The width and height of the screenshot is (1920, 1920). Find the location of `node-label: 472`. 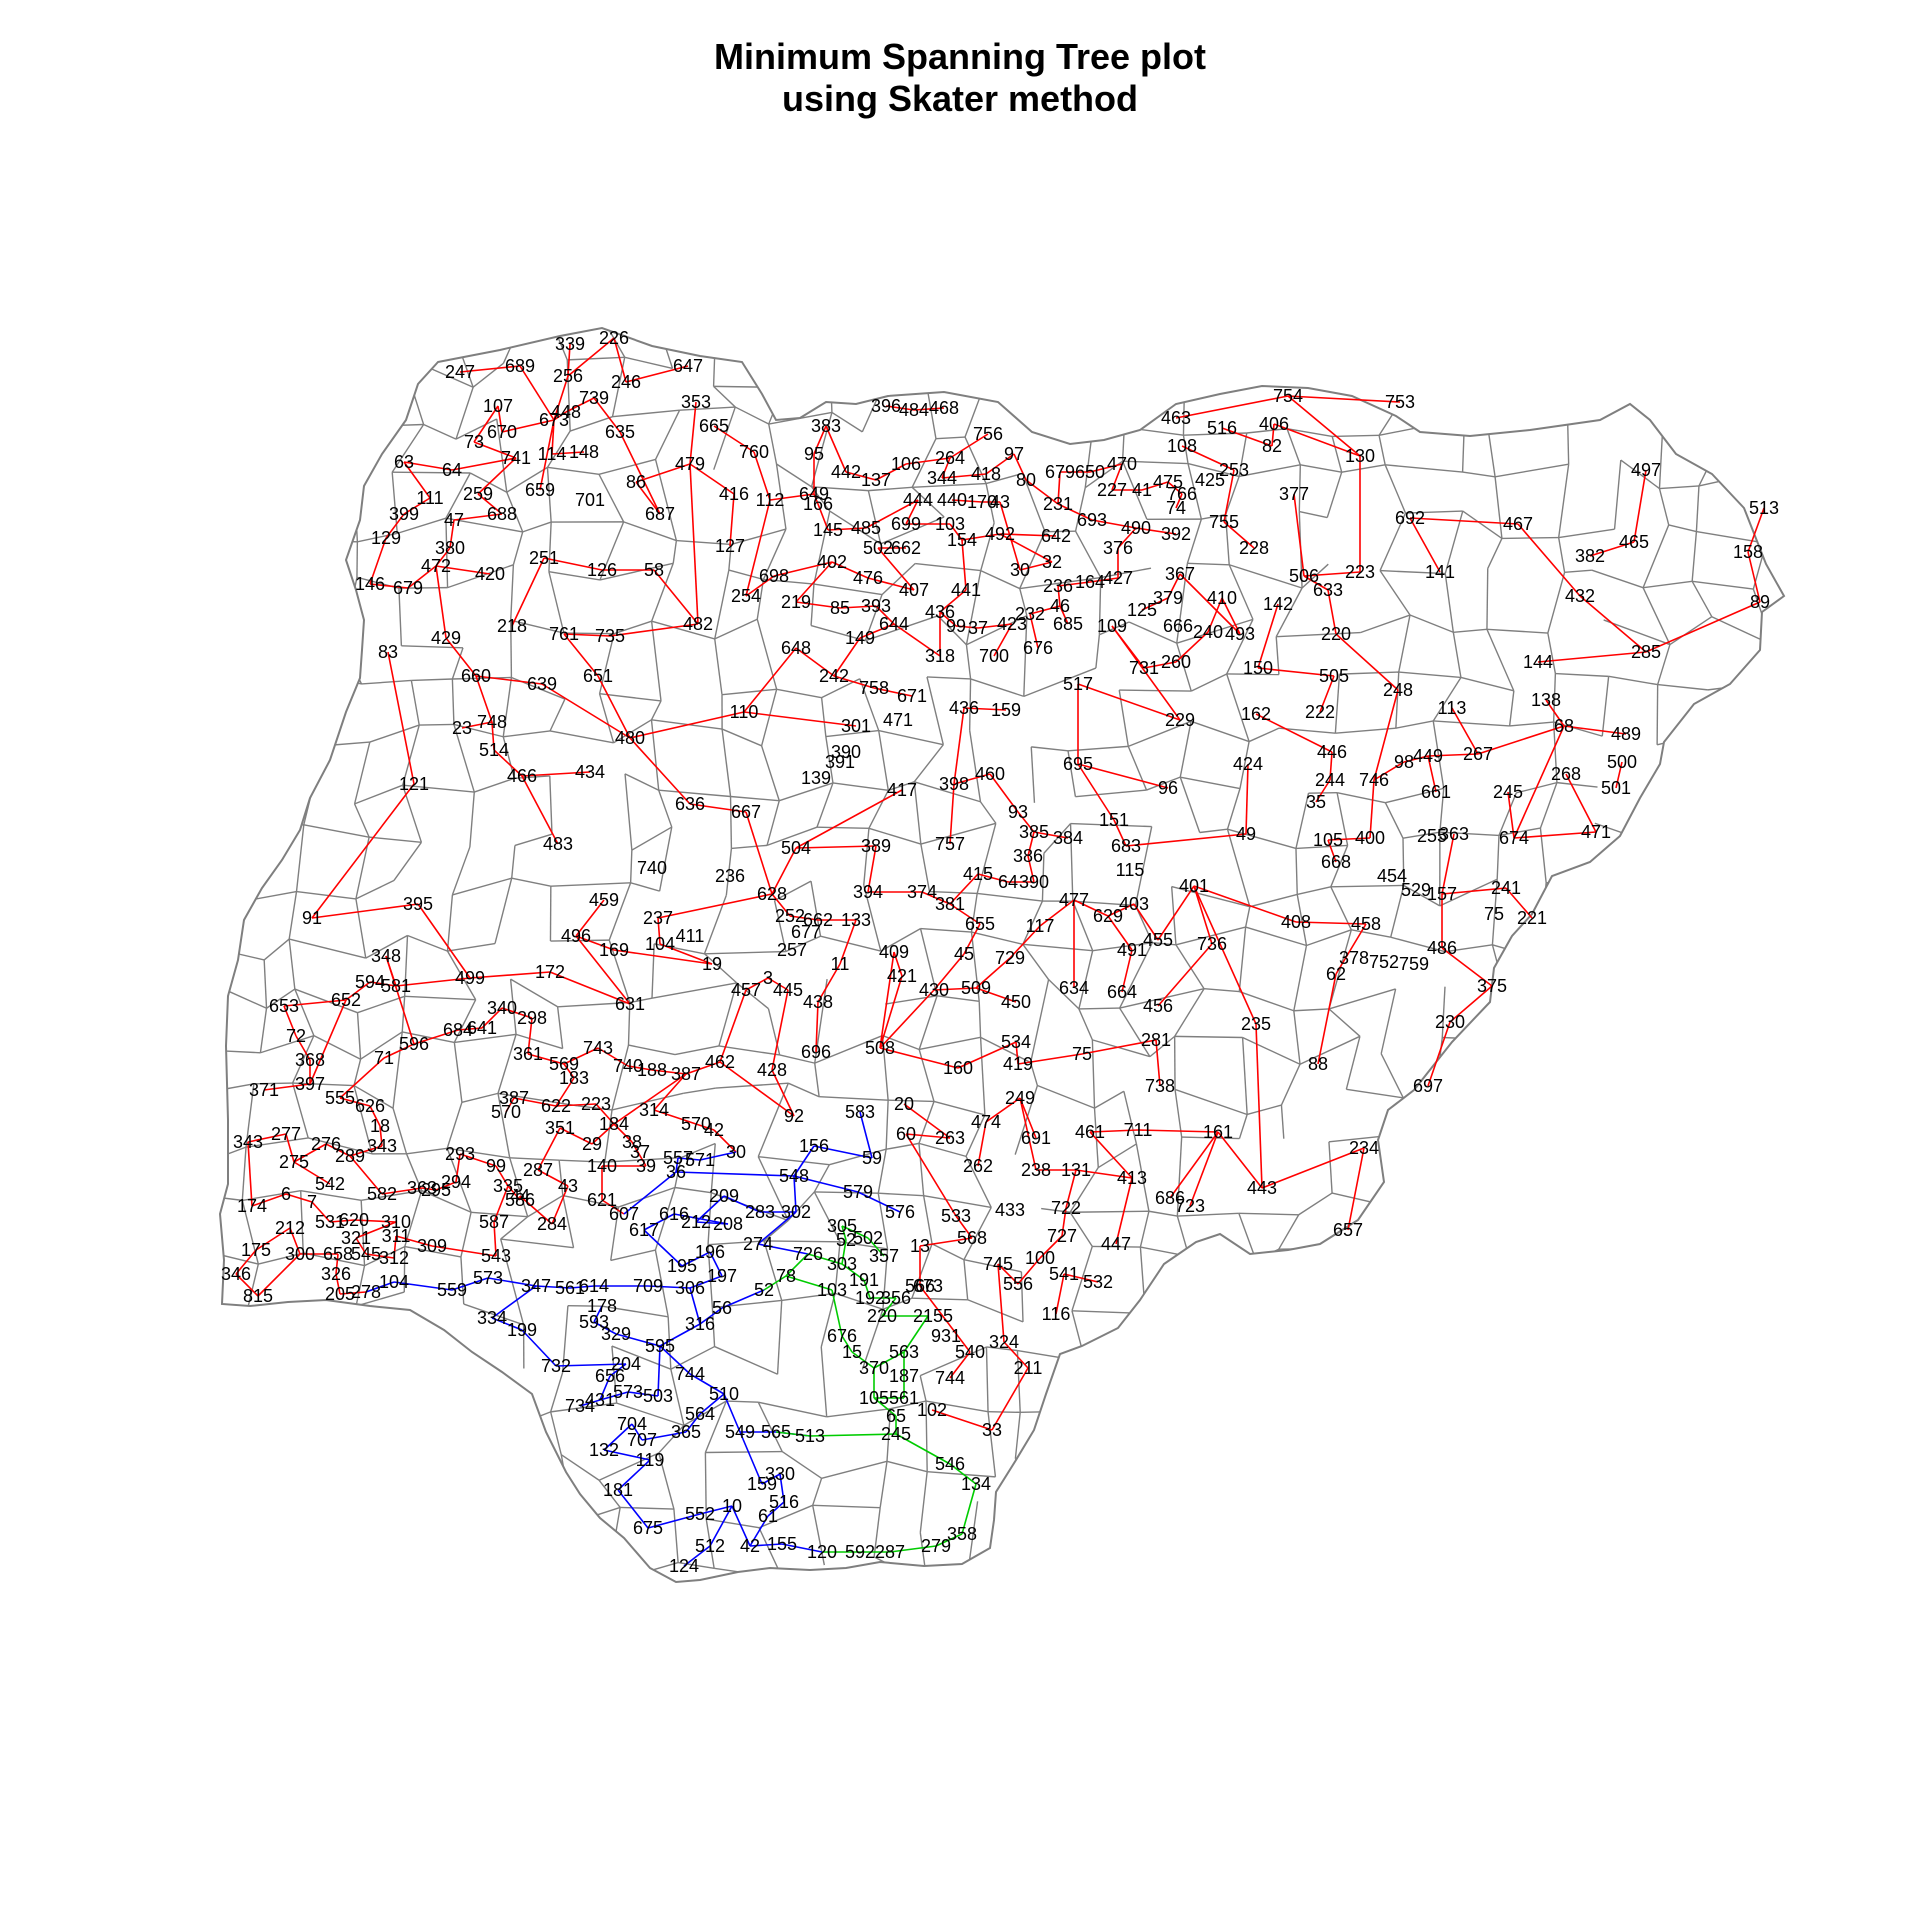

node-label: 472 is located at coordinates (436, 566).